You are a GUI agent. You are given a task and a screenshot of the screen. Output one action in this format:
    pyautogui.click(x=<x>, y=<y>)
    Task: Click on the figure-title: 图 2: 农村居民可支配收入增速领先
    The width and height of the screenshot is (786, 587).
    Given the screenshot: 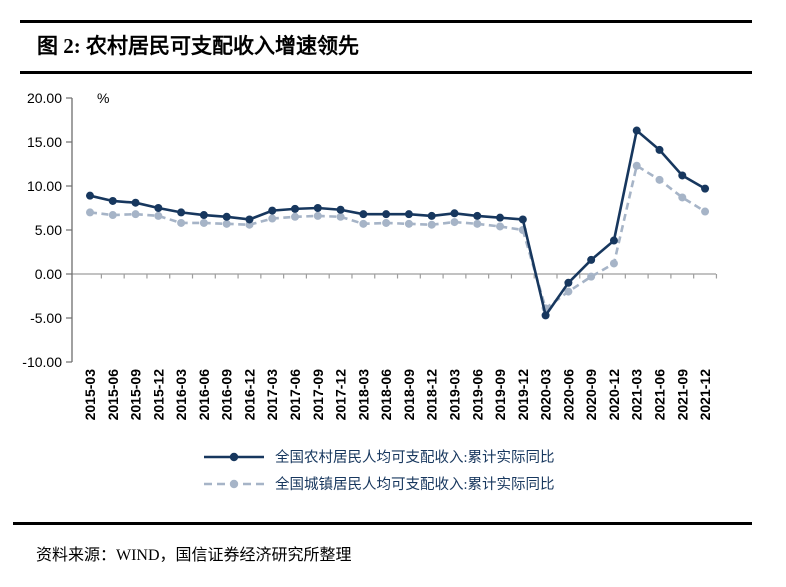 What is the action you would take?
    pyautogui.click(x=198, y=46)
    